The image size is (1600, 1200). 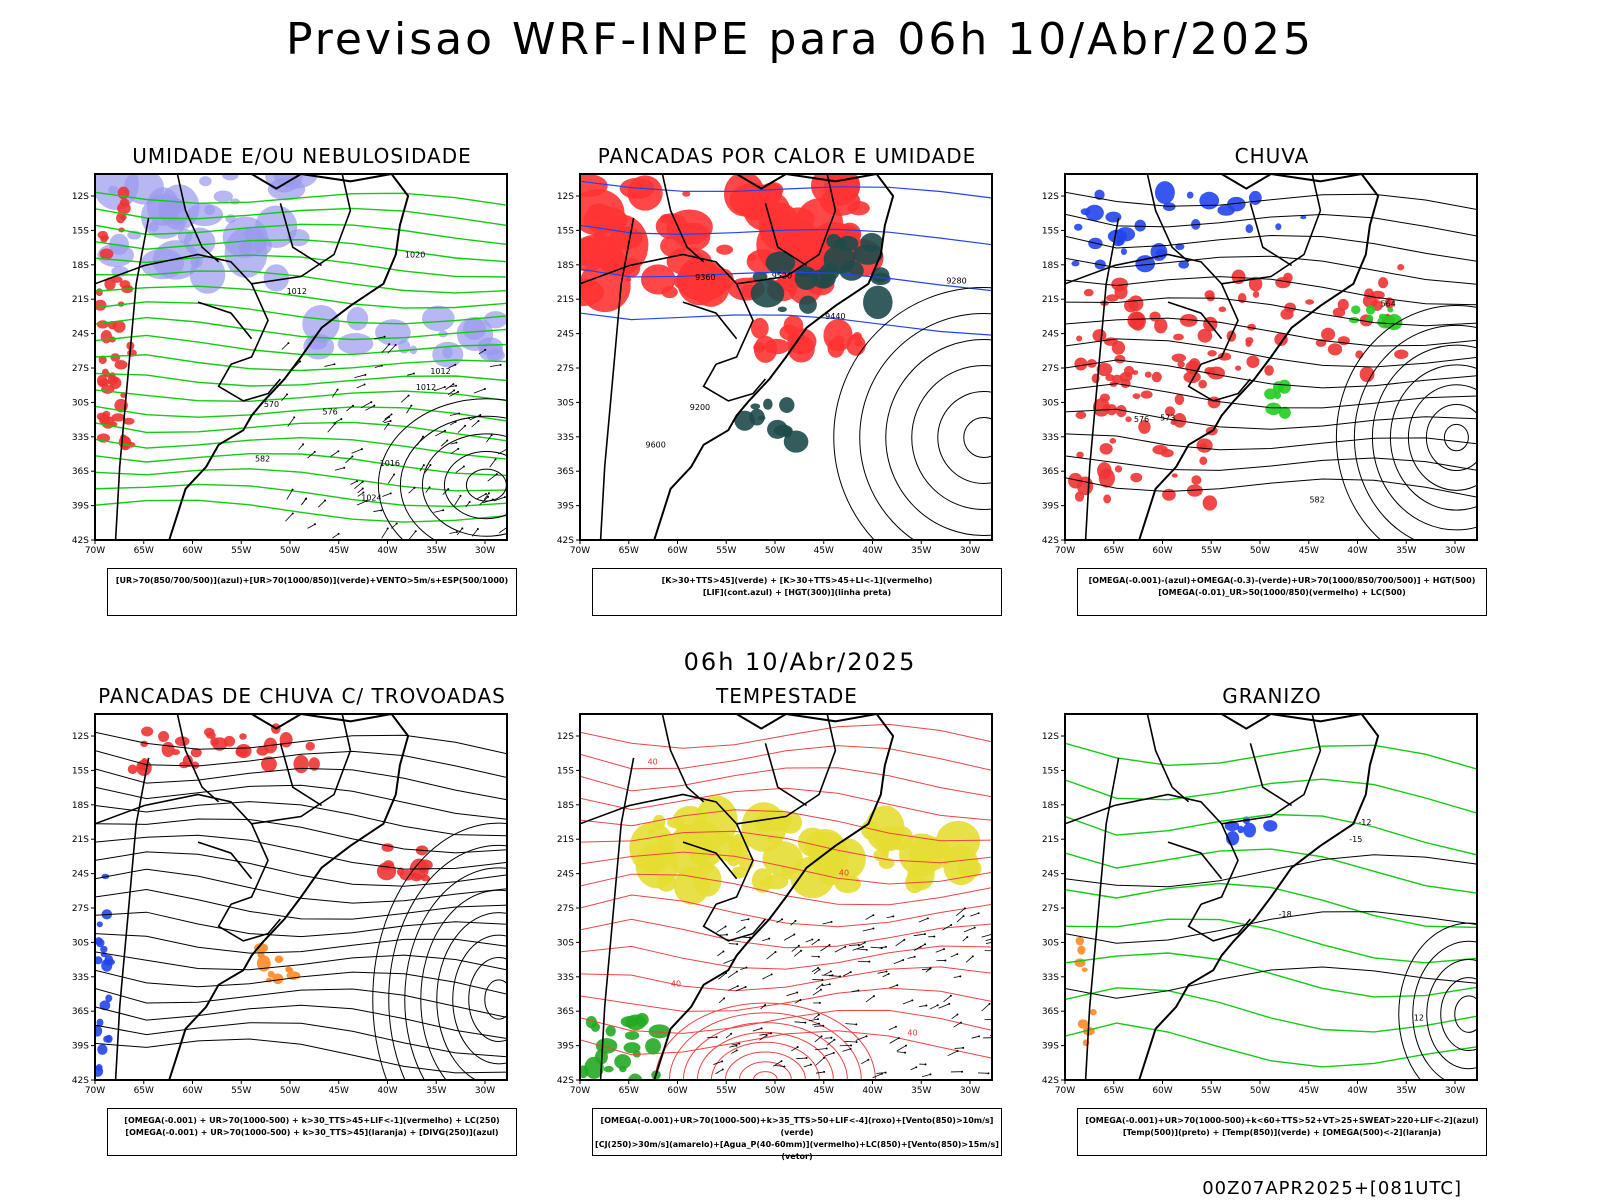 I want to click on lat-label: 30S, so click(x=565, y=403).